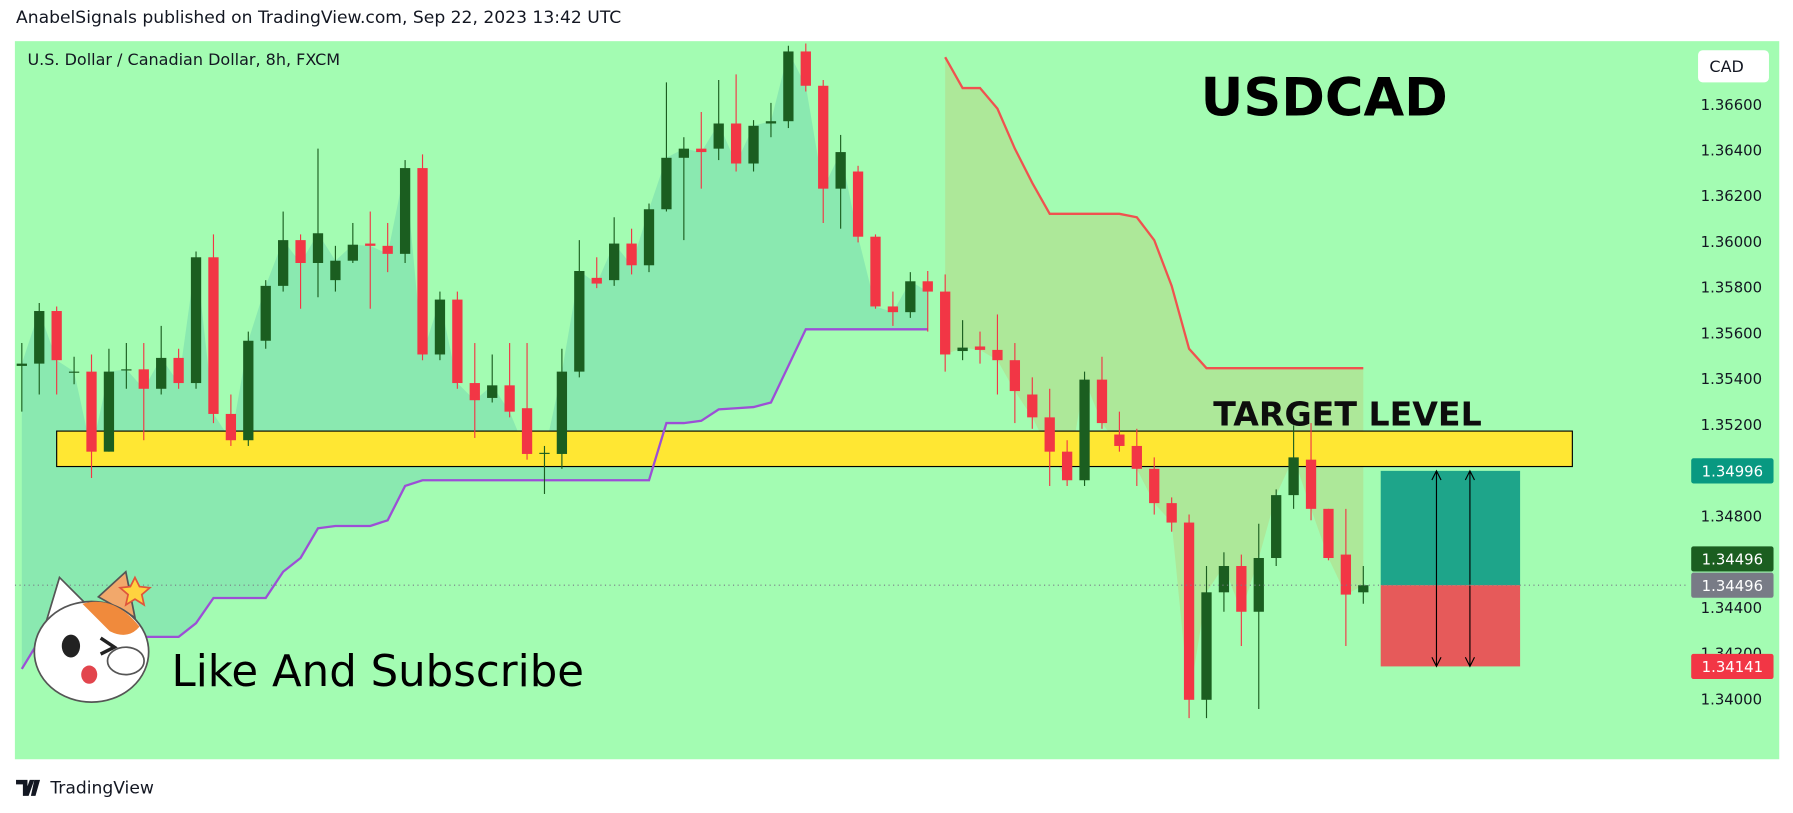  What do you see at coordinates (1731, 105) in the screenshot?
I see `y-tick-label: 1.36600` at bounding box center [1731, 105].